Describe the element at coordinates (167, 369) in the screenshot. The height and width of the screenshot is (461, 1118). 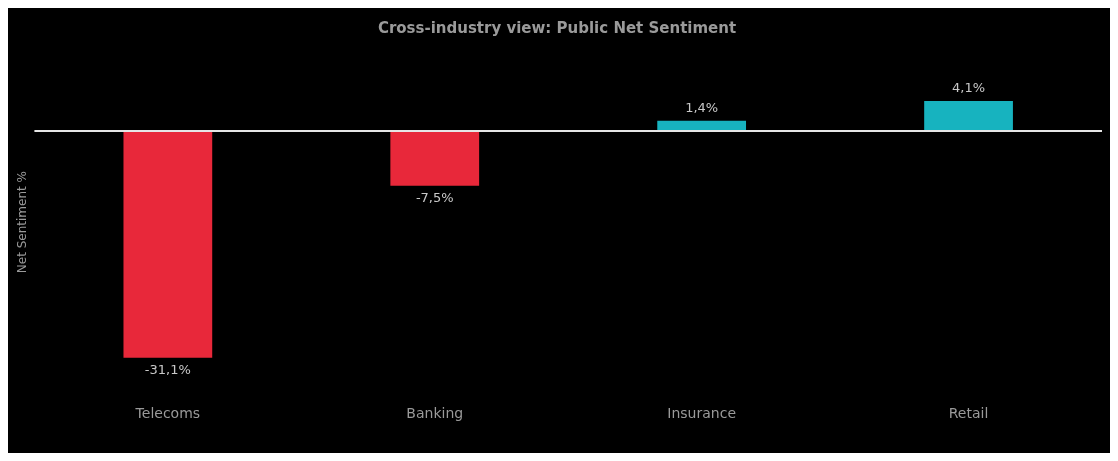
I see `data-label: -31,1%` at that location.